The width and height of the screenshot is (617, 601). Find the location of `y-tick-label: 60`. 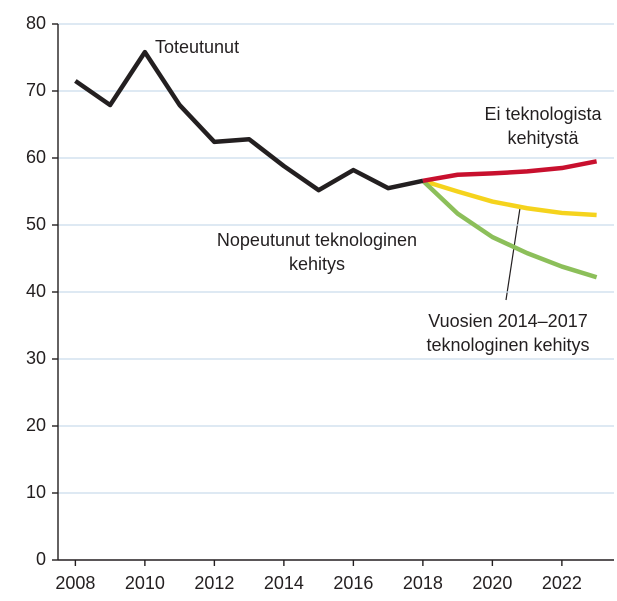

y-tick-label: 60 is located at coordinates (36, 157).